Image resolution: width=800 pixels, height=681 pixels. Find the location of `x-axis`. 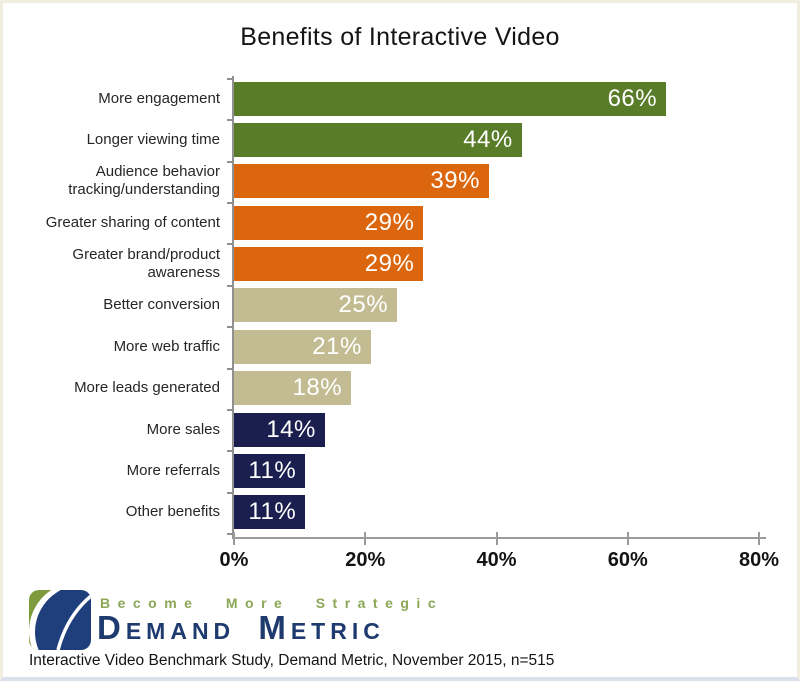

x-axis is located at coordinates (499, 538).